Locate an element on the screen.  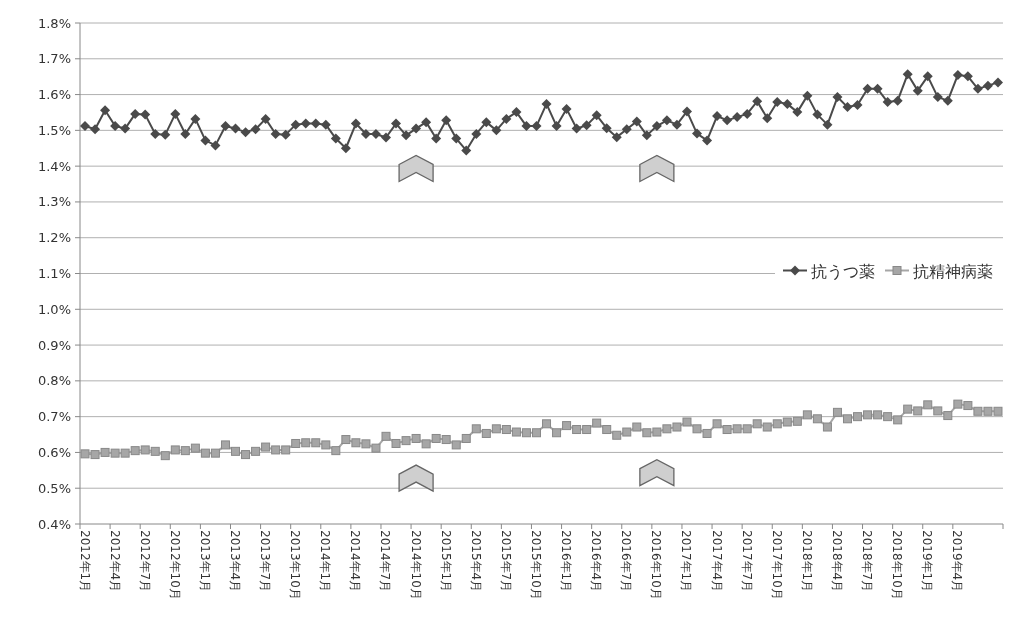
x-tick-label: 2012年4月 is located at coordinates (114, 561).